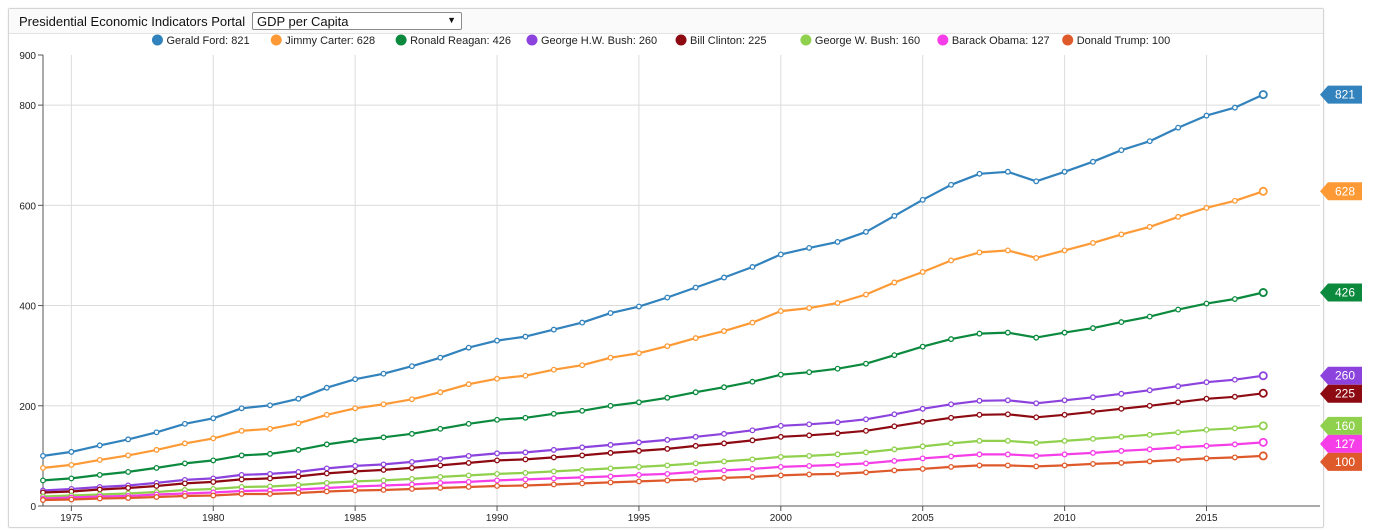 The height and width of the screenshot is (530, 1384). I want to click on legend-entry: Donald Trump: 100, so click(1124, 41).